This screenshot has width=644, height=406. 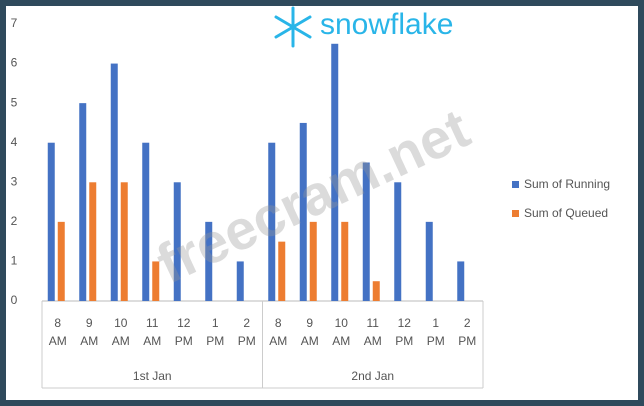 What do you see at coordinates (152, 376) in the screenshot?
I see `group-label: 1st Jan` at bounding box center [152, 376].